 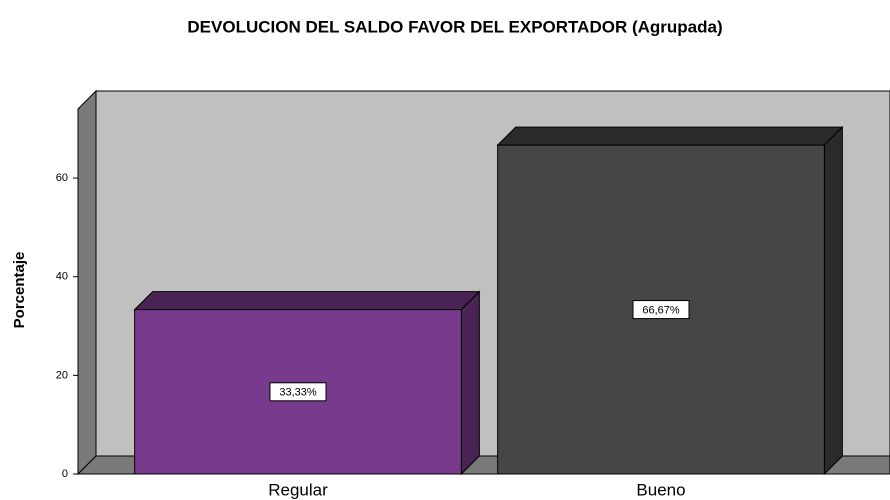 I want to click on y-tick-label: 40, so click(x=62, y=277).